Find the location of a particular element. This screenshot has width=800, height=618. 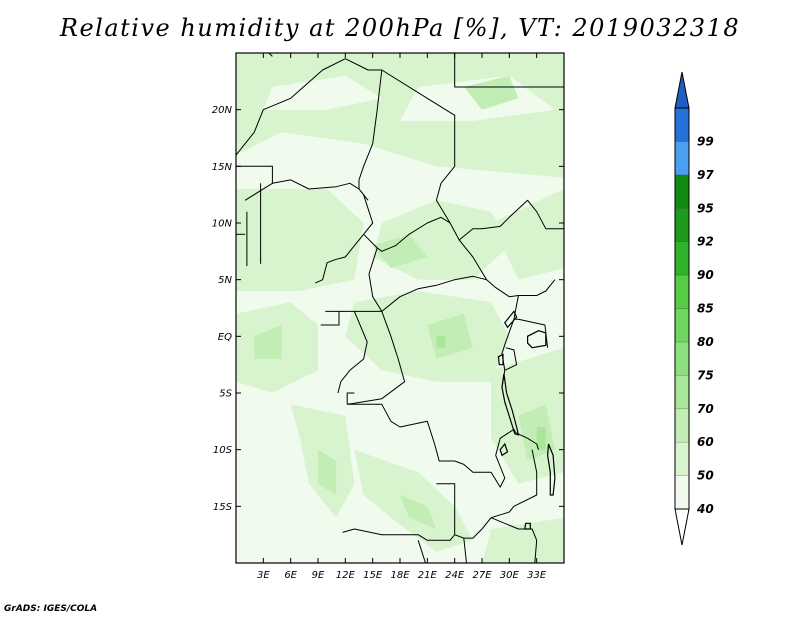

lon-label-21E: 21E is located at coordinates (428, 575).